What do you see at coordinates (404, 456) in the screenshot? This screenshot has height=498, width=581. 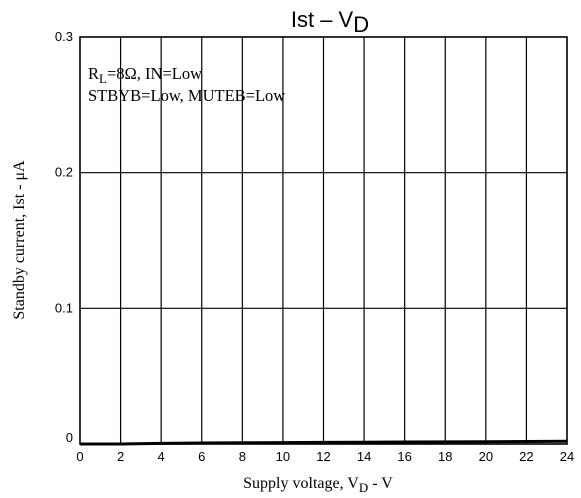 I see `x-tick-label-16: 16` at bounding box center [404, 456].